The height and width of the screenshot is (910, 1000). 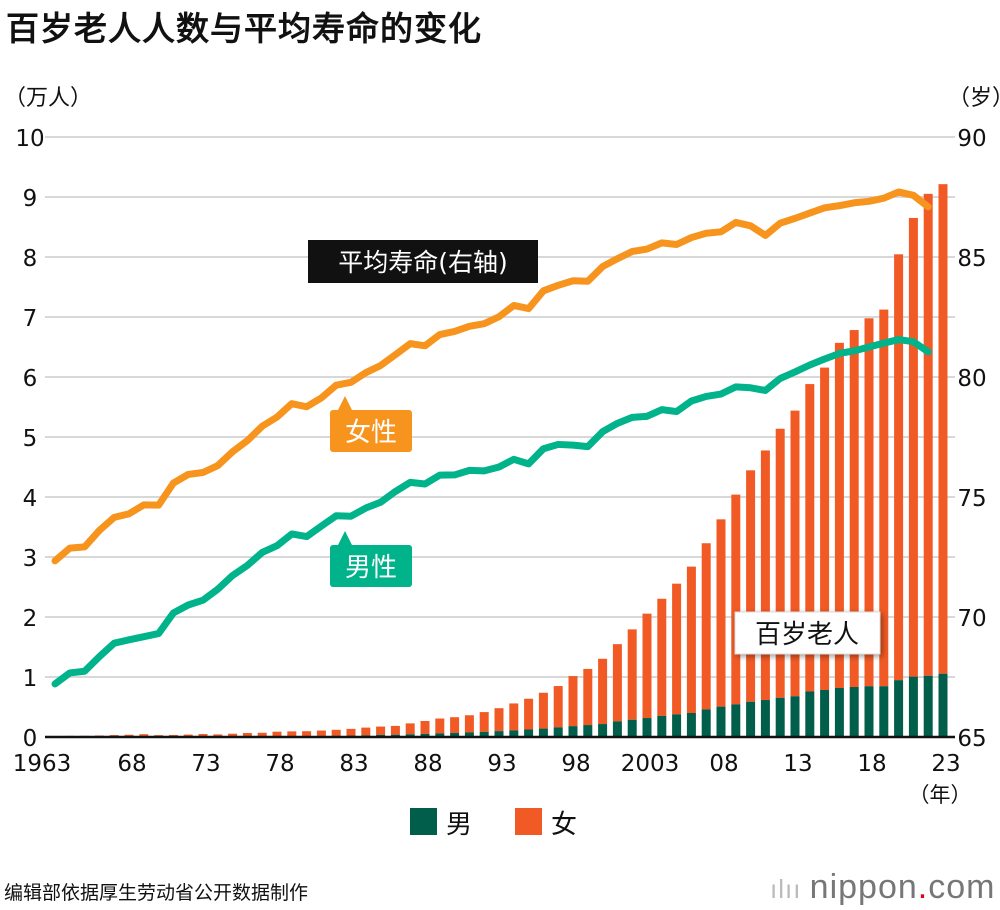 I want to click on left-tick-label: 8, so click(x=30, y=259).